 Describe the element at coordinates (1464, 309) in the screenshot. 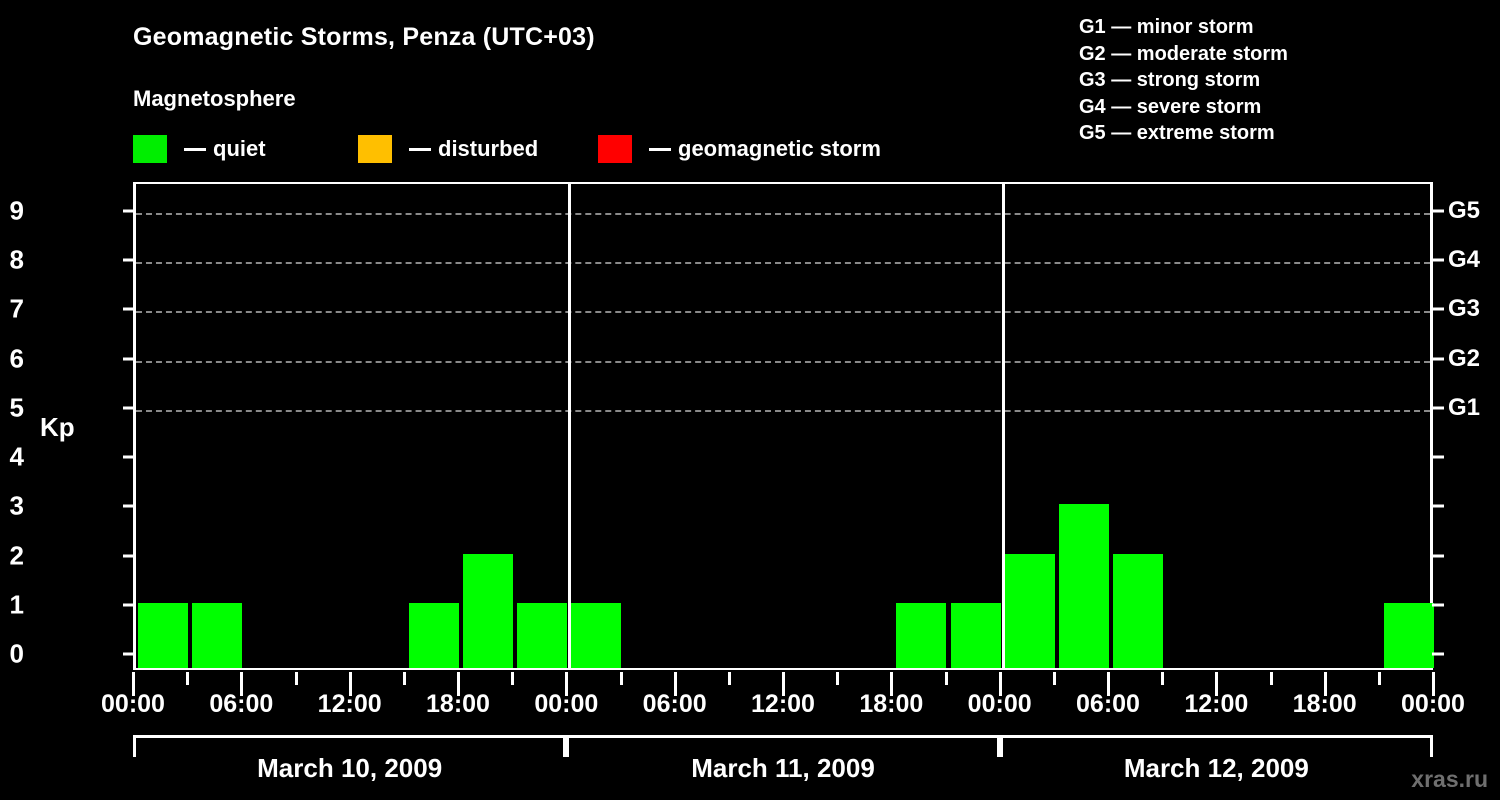

I see `g-level-label-G3: G3` at that location.